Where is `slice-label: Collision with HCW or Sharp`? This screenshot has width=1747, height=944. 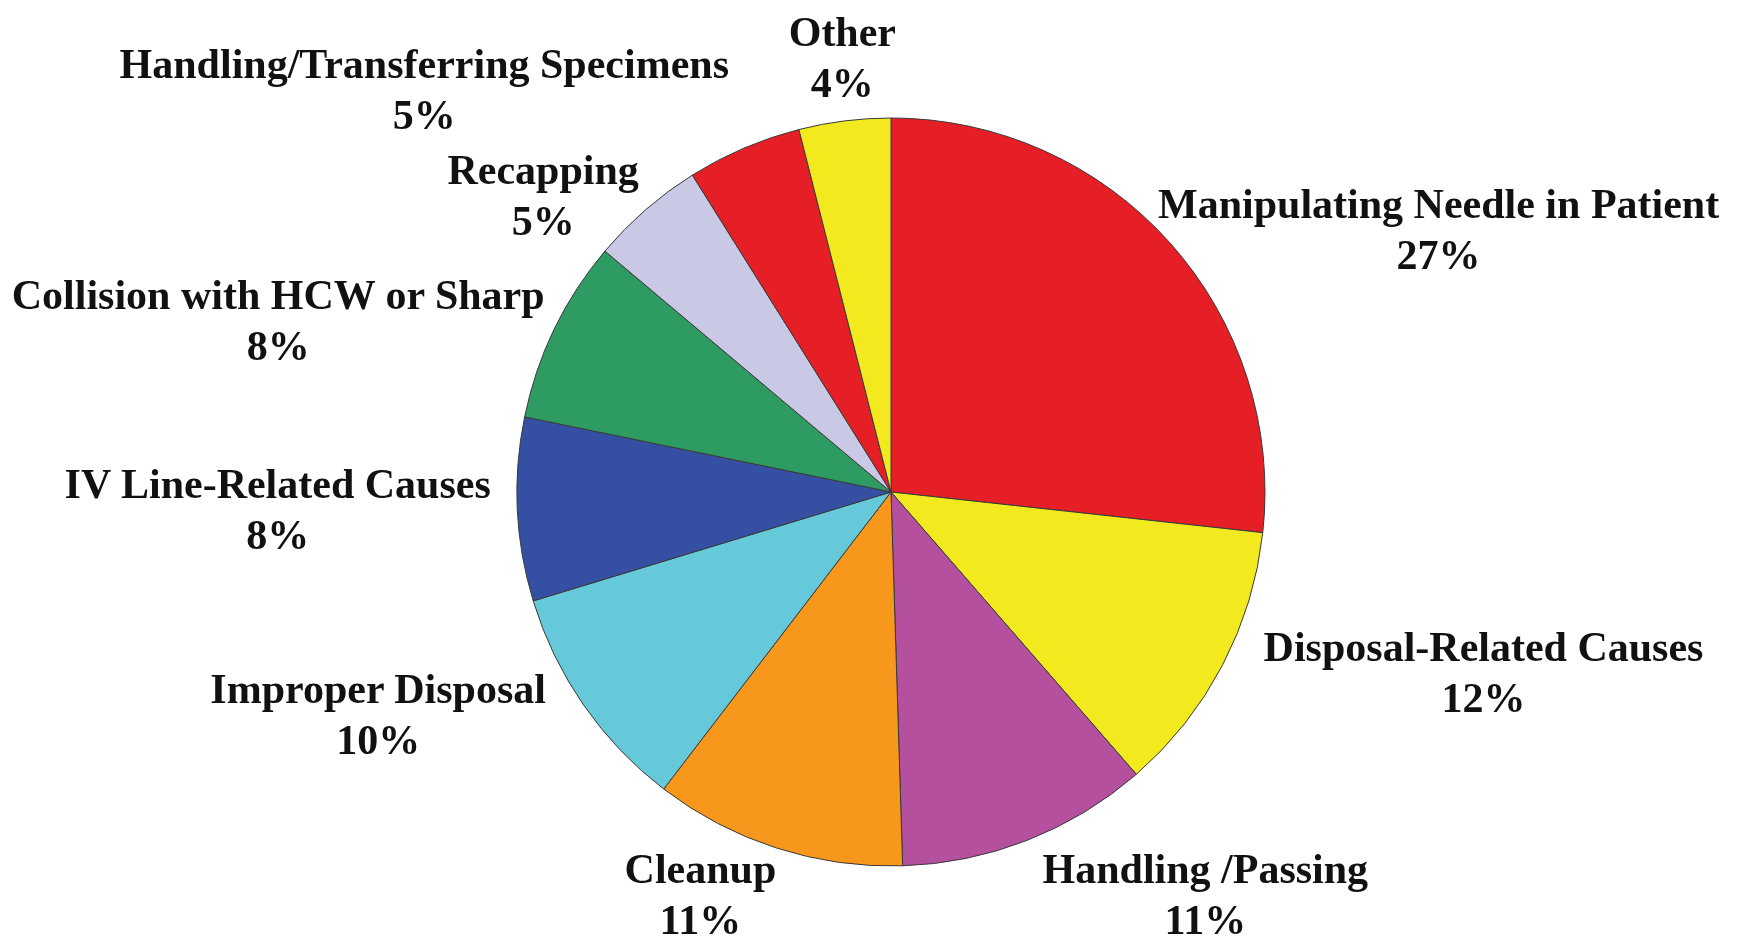 slice-label: Collision with HCW or Sharp is located at coordinates (278, 294).